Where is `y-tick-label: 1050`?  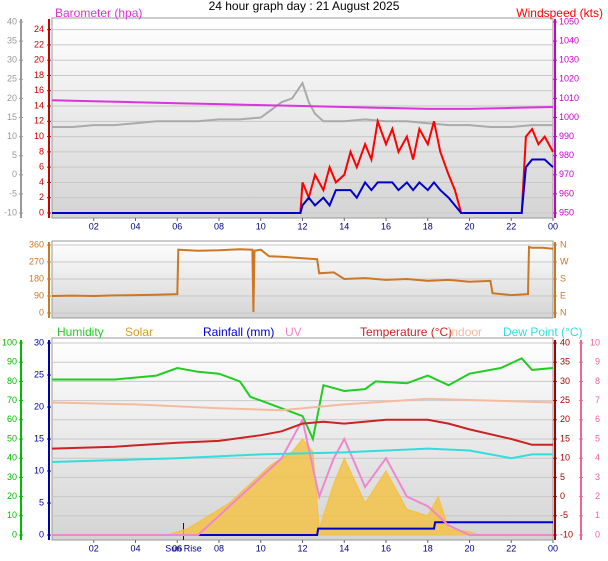
y-tick-label: 1050 is located at coordinates (569, 21).